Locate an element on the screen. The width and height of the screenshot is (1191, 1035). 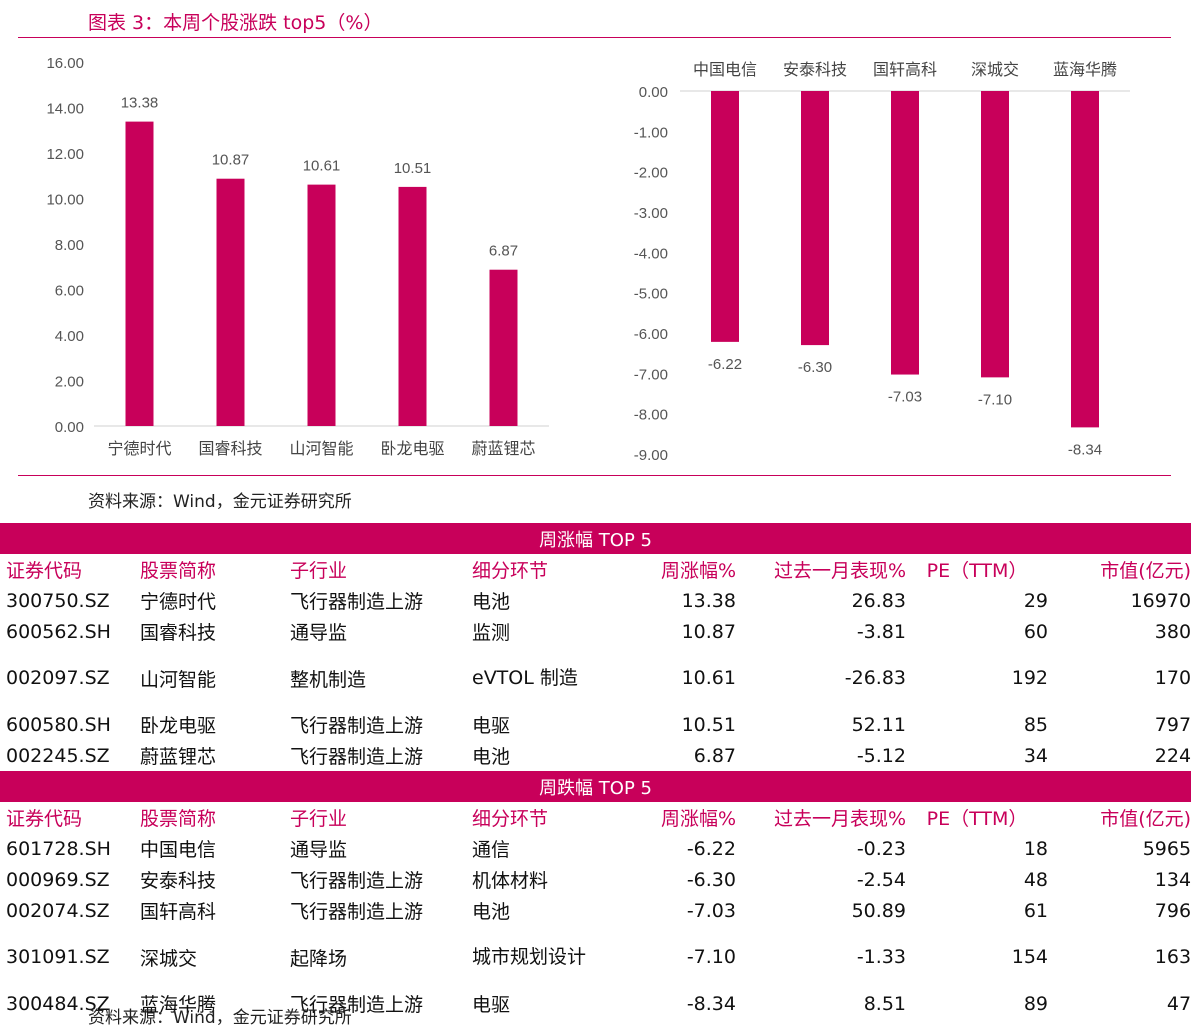
table-cell: 18 is located at coordinates (1035, 848).